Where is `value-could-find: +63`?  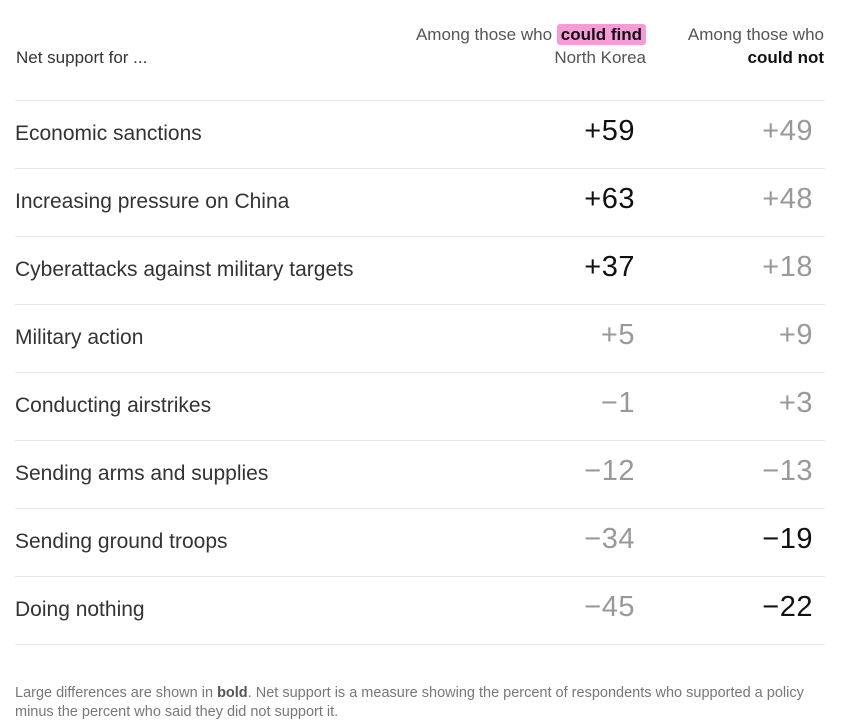 value-could-find: +63 is located at coordinates (609, 199).